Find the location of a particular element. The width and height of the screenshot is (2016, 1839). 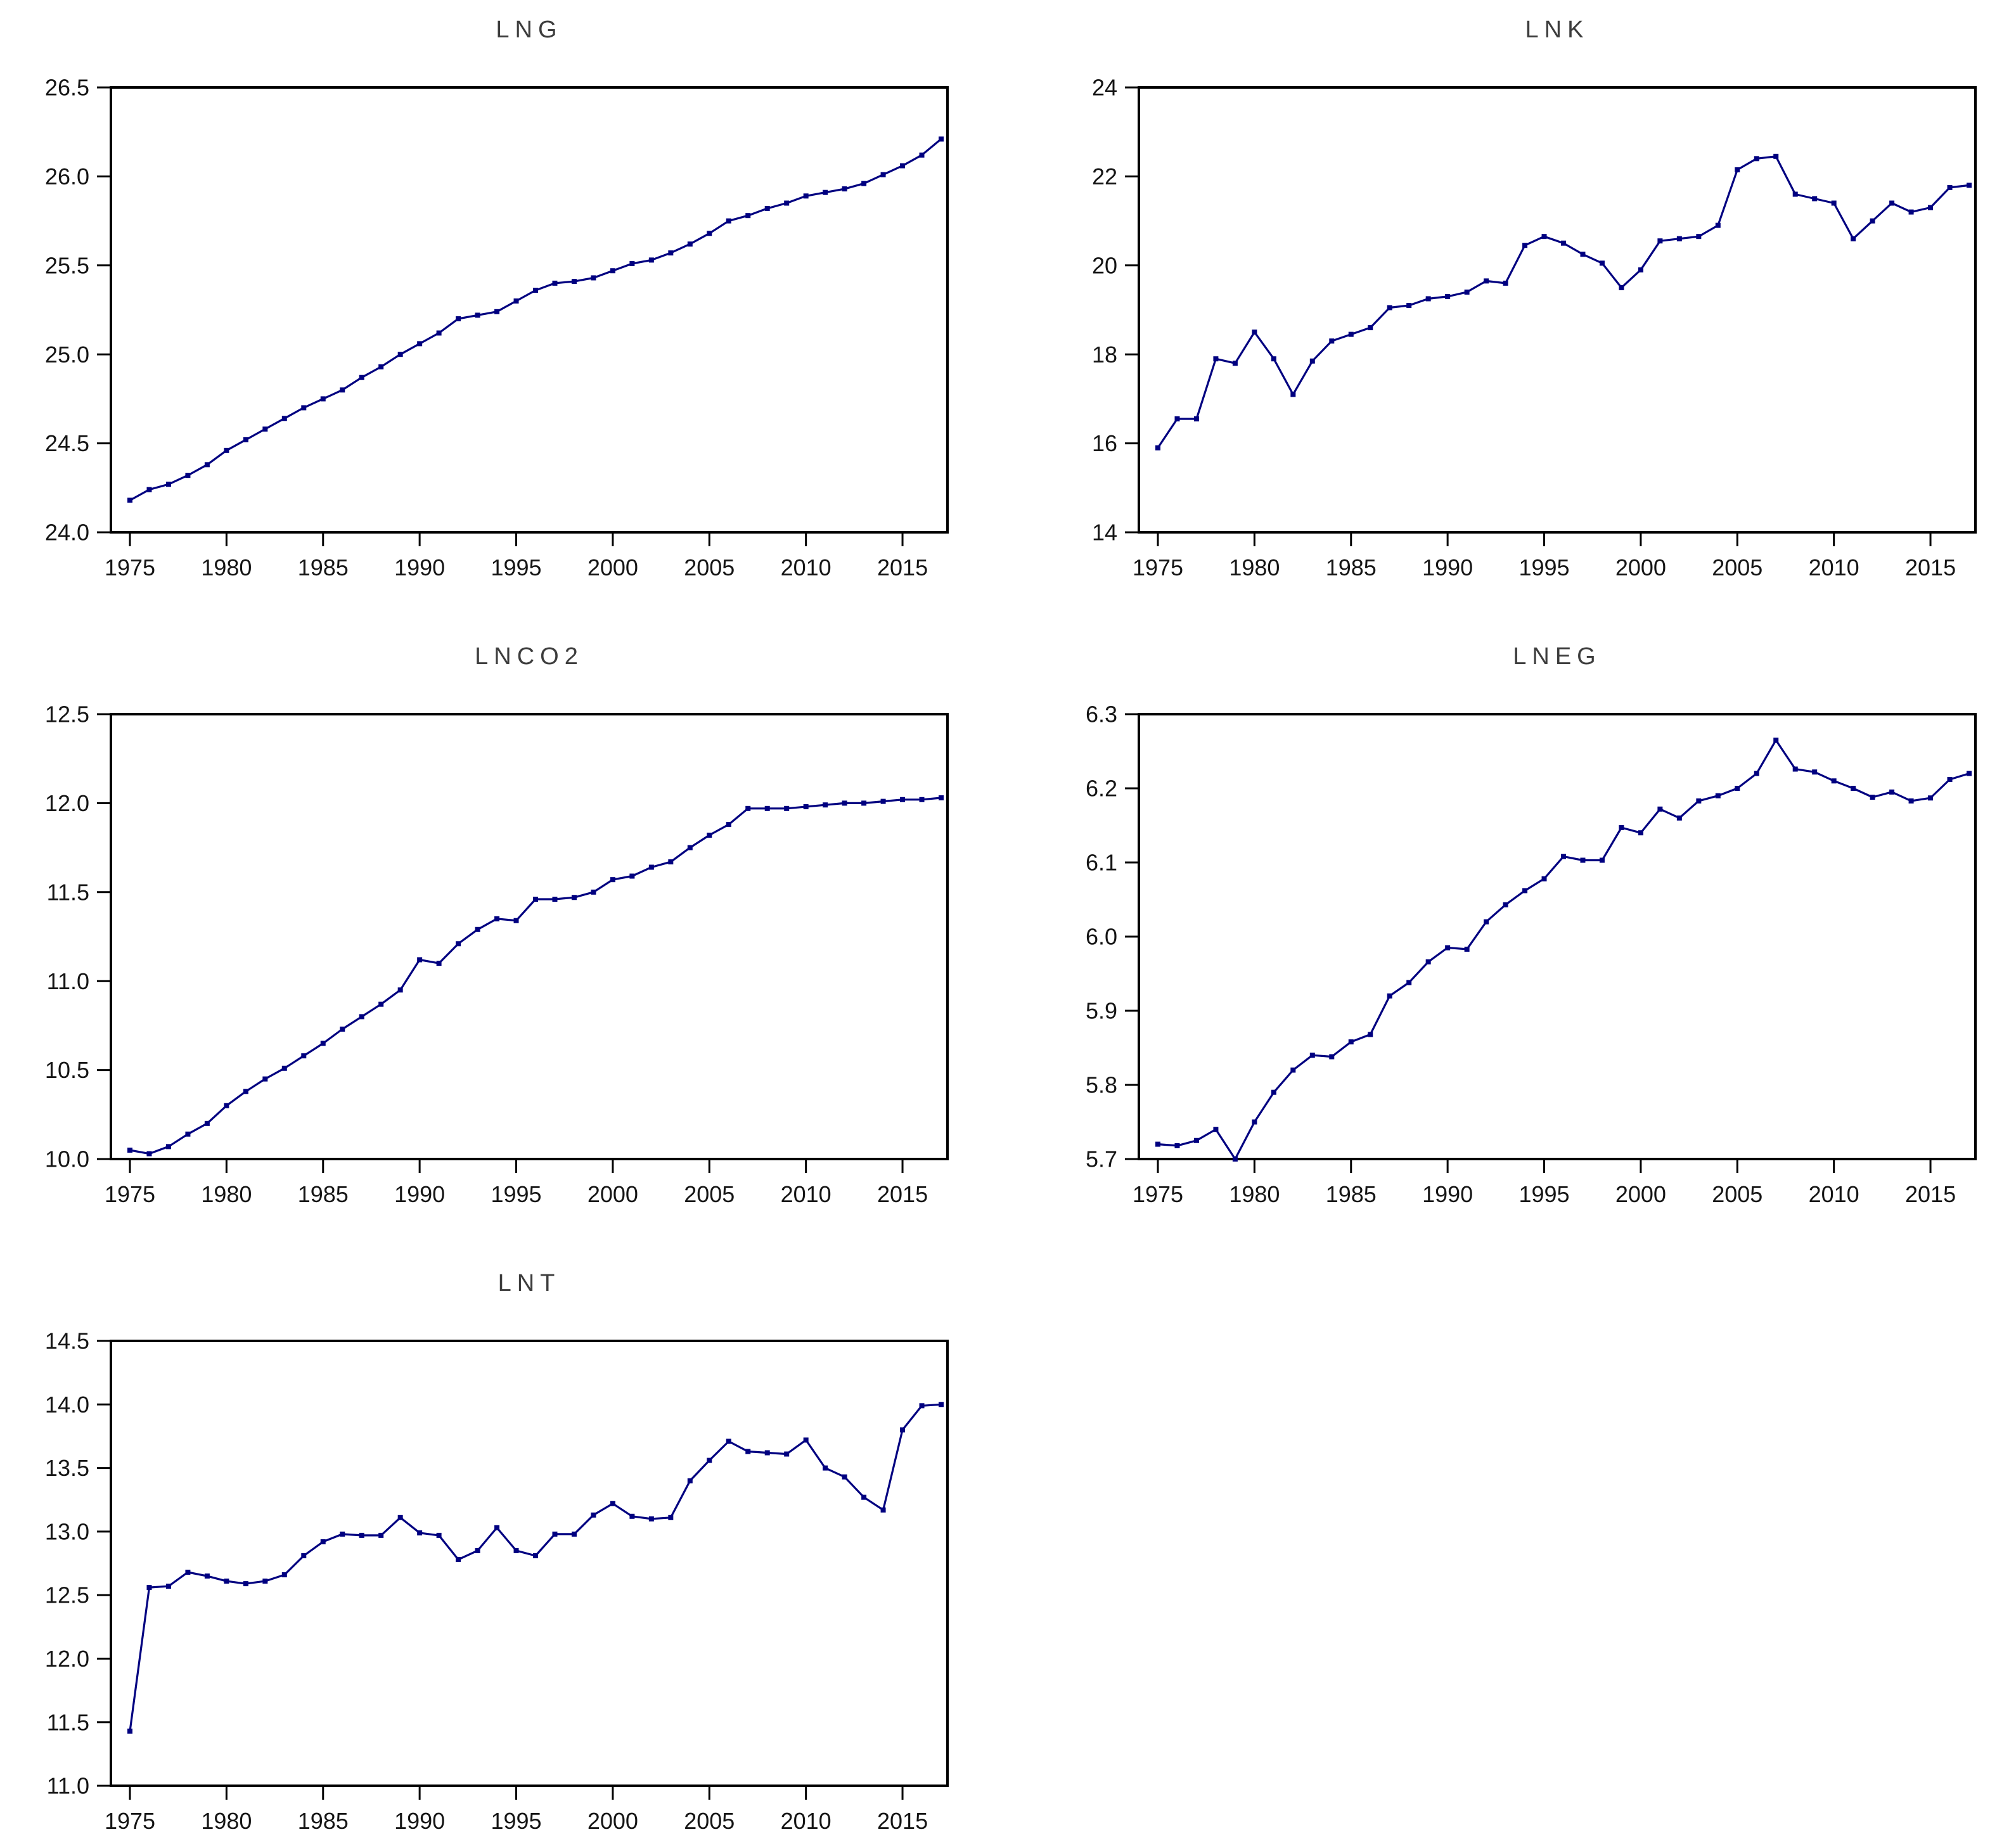

svg-text: 5.8 is located at coordinates (1101, 1085).